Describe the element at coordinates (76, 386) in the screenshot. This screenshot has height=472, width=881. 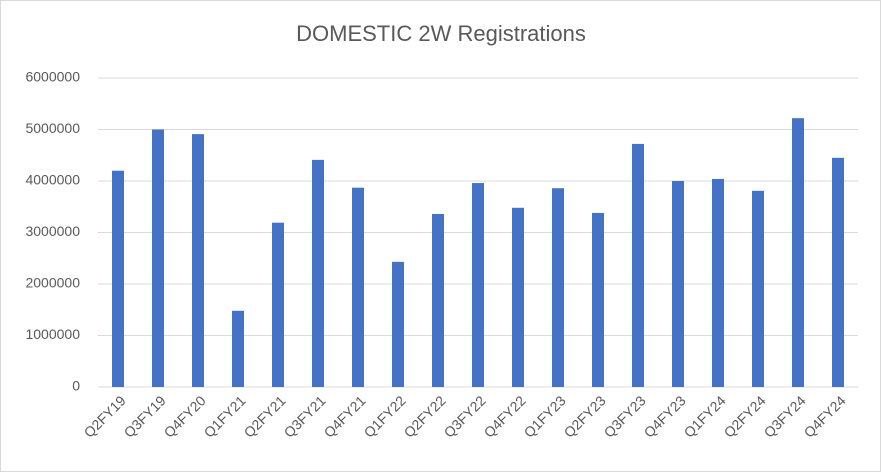
I see `y-tick-label: 0` at that location.